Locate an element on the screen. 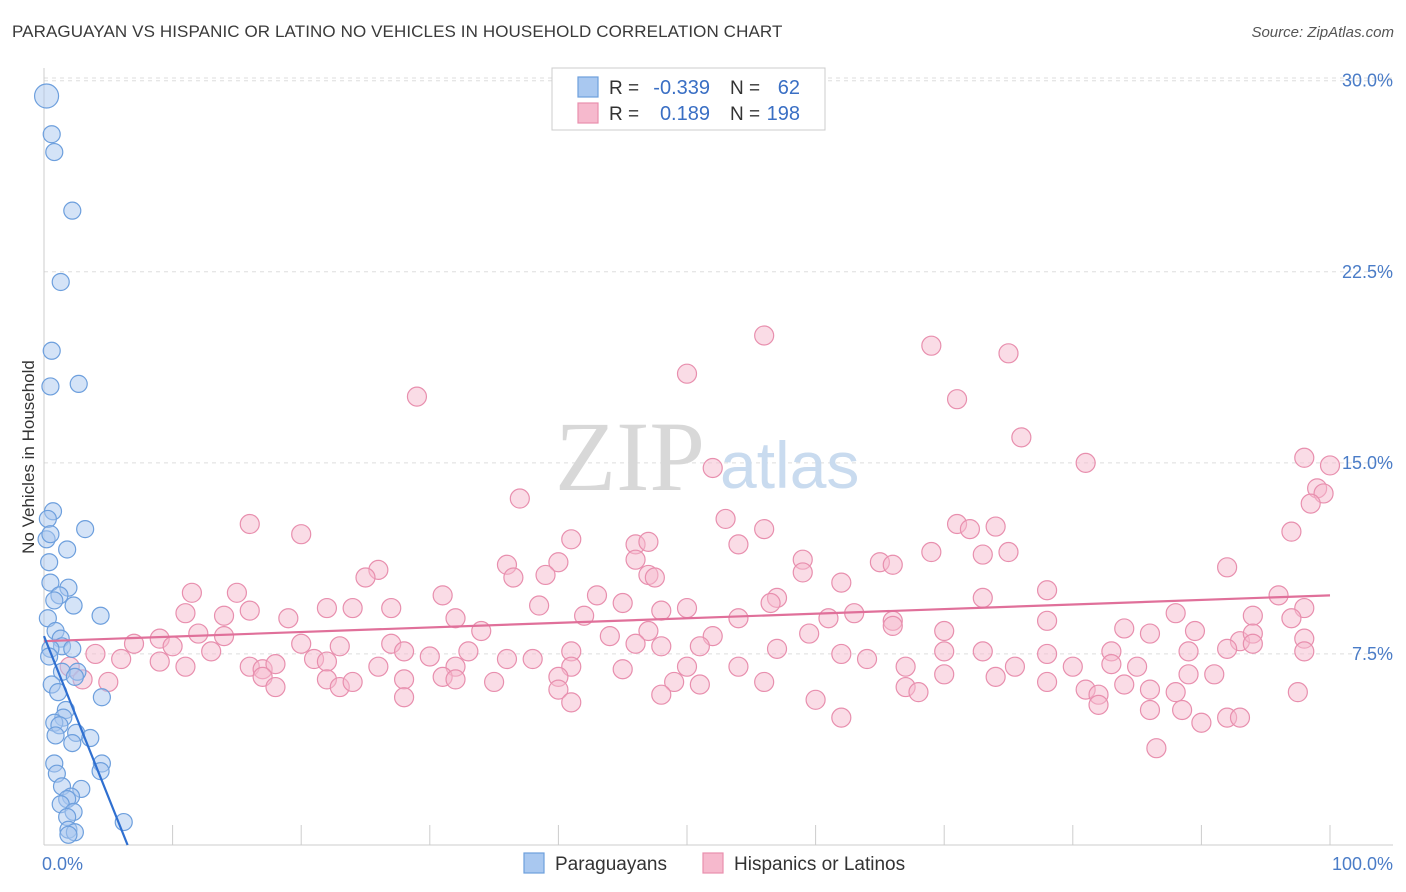 This screenshot has width=1406, height=892. y-tick-label: 30.0% is located at coordinates (1367, 81).